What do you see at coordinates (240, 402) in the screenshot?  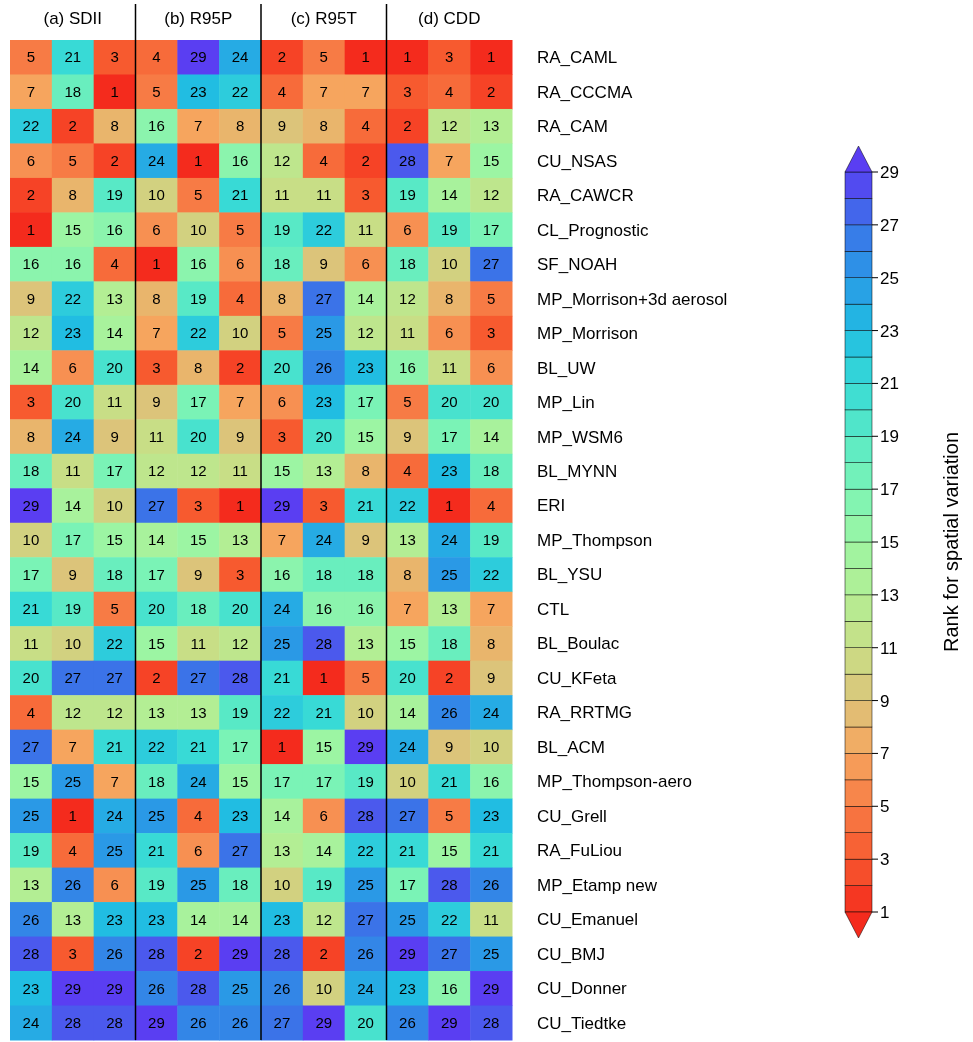 I see `data-label: 7` at bounding box center [240, 402].